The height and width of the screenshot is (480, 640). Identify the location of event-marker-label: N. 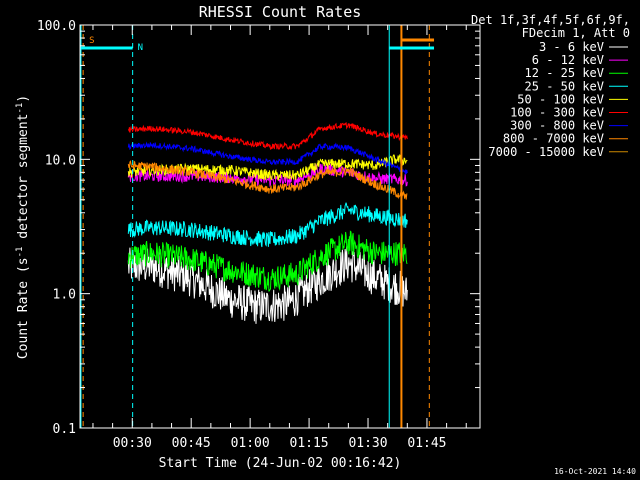
(140, 48).